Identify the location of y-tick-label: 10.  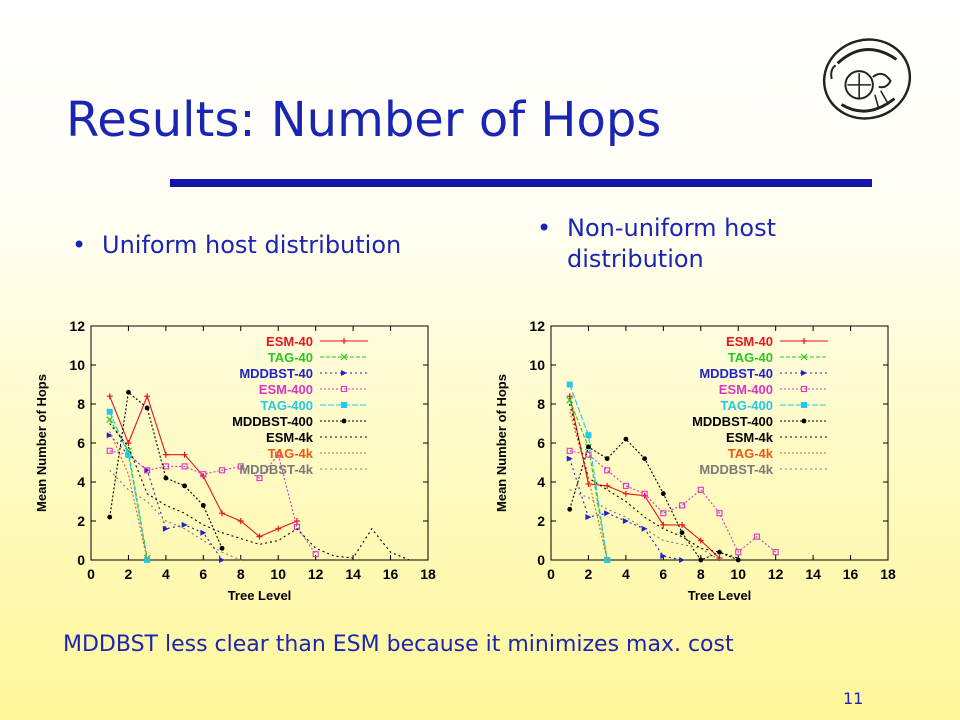
(537, 365).